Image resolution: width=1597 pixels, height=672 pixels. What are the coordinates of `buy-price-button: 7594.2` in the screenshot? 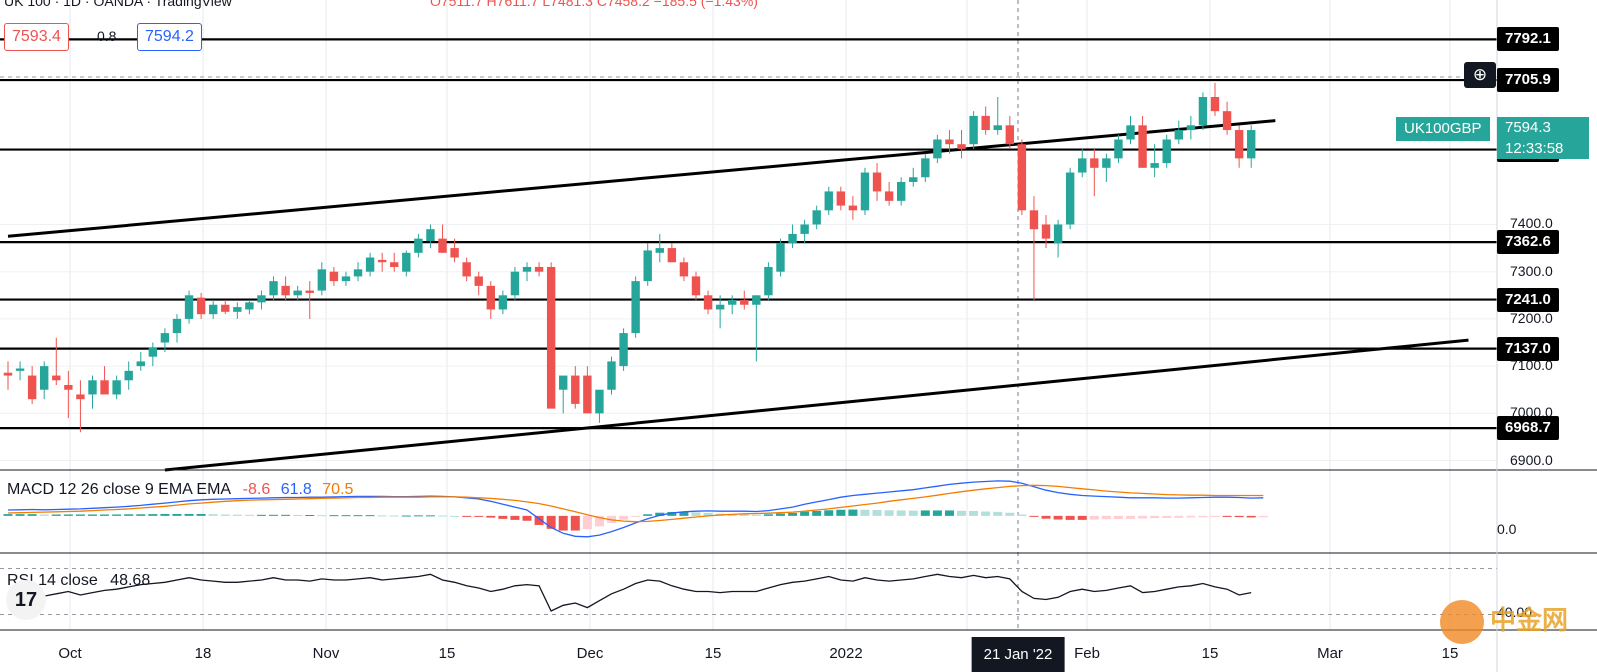 It's located at (169, 37).